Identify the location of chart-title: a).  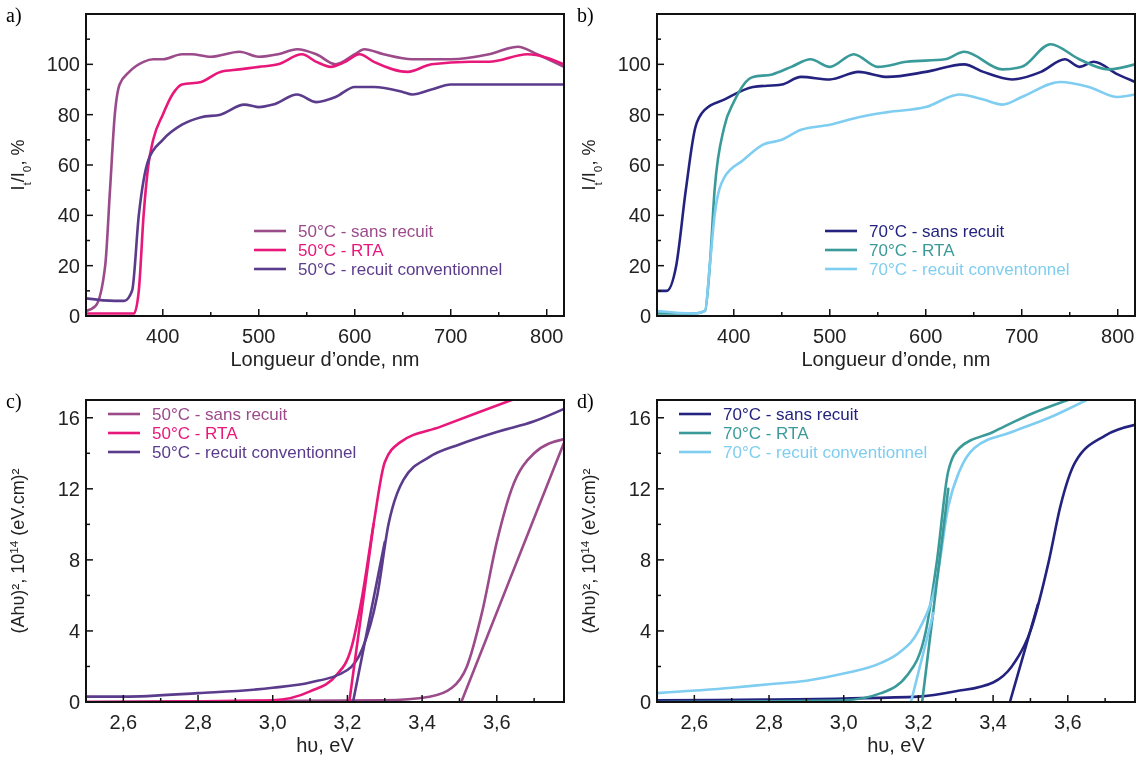
(14, 15).